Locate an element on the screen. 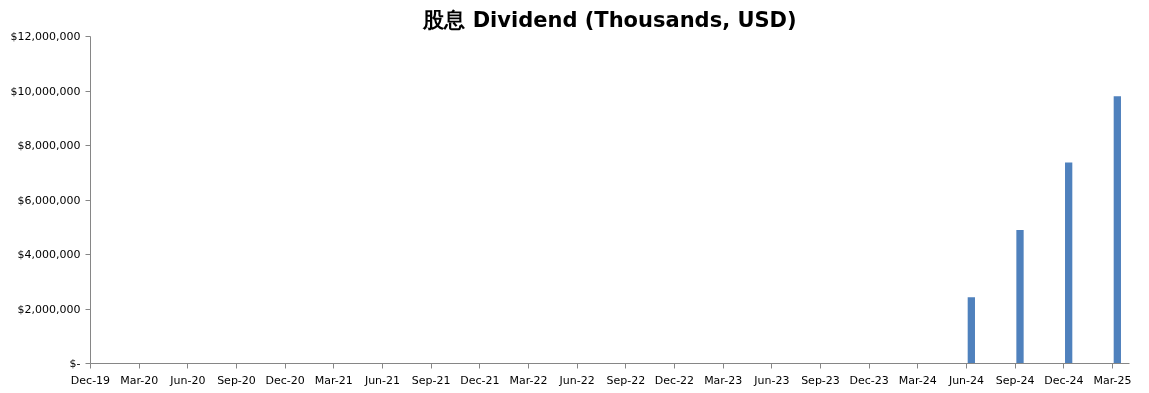 The width and height of the screenshot is (1149, 393). y-tick-label: $8,000,000 is located at coordinates (49, 145).